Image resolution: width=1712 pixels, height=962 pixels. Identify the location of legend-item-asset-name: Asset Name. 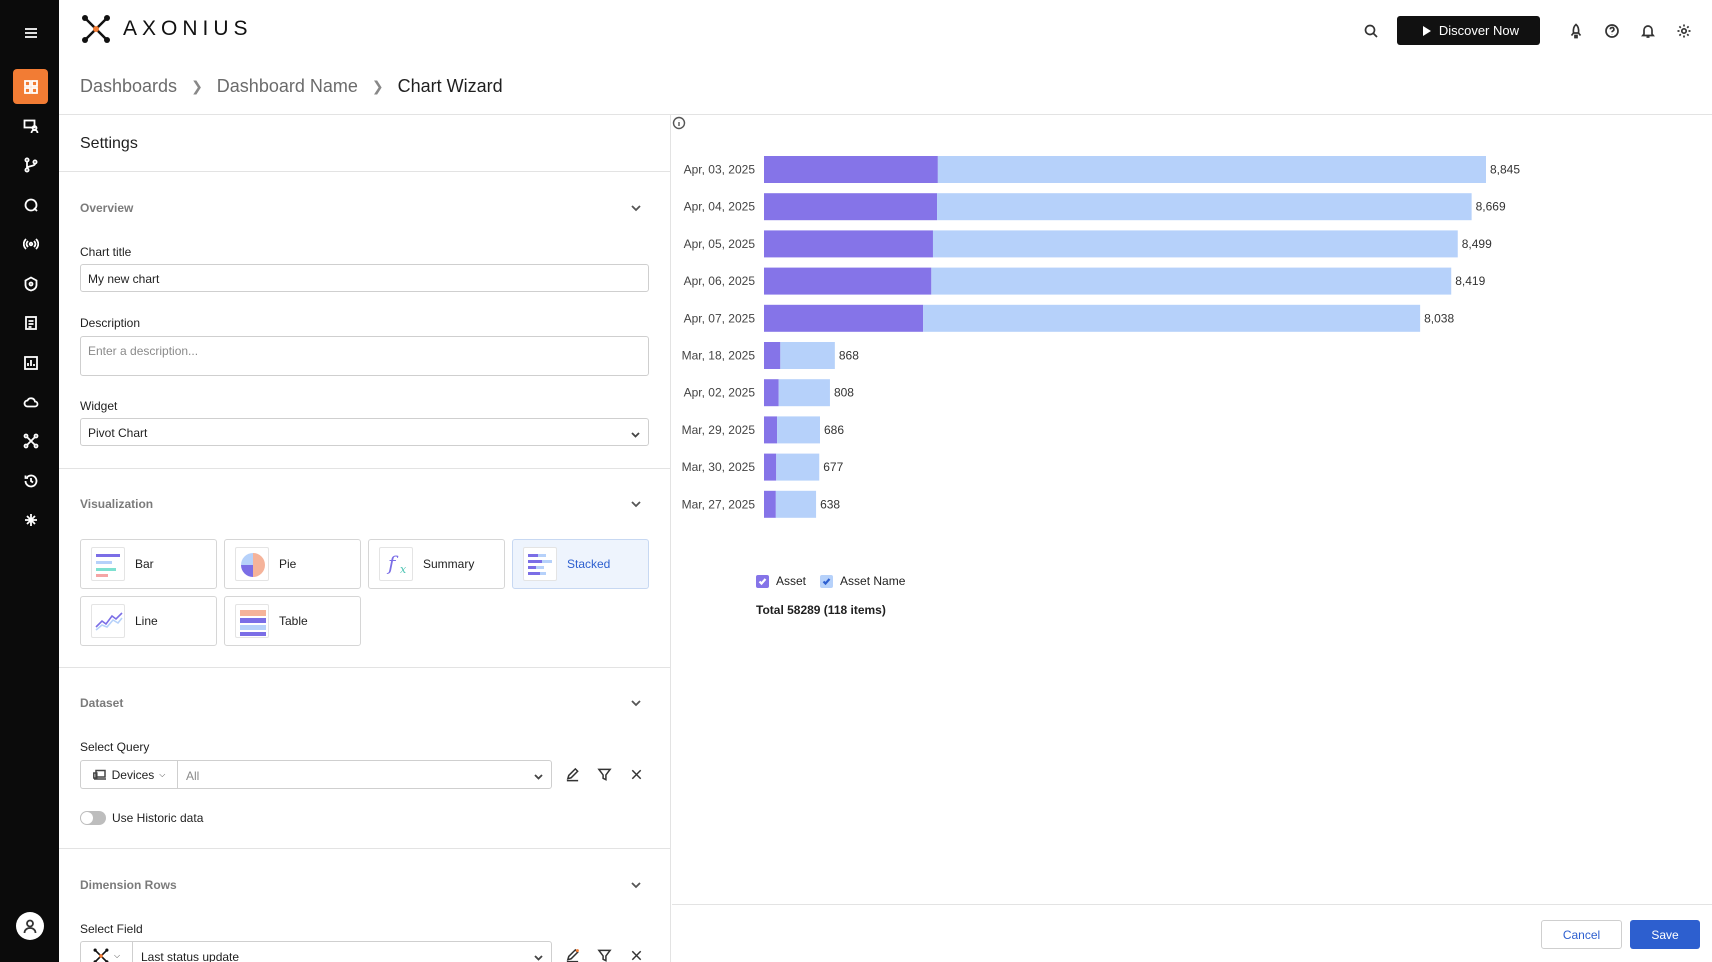
(862, 581).